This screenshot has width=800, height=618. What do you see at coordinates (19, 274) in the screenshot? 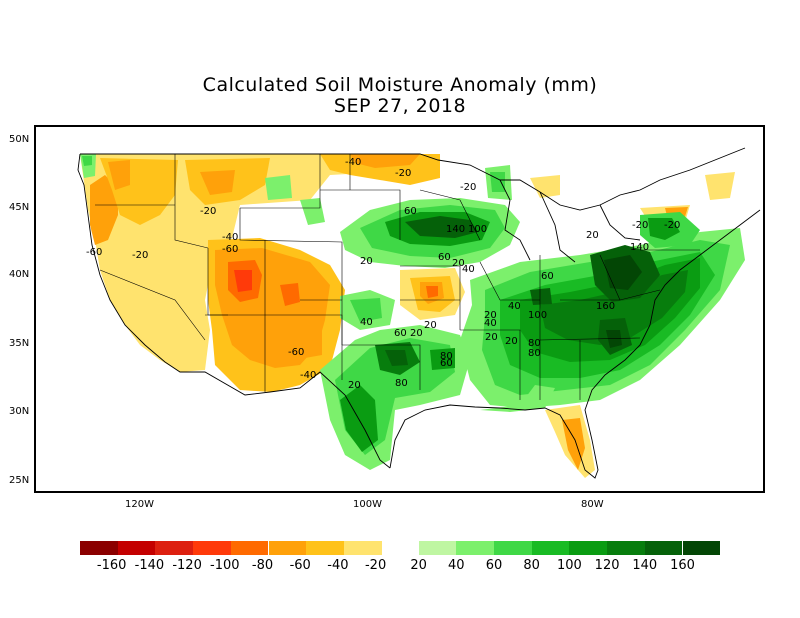
I see `lat-label-40n: 40N` at bounding box center [19, 274].